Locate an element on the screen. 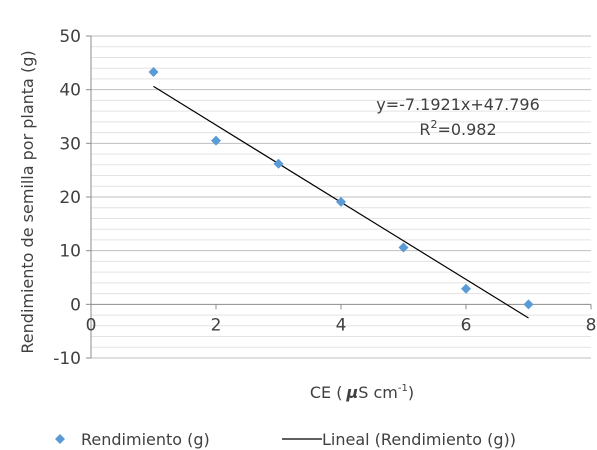 The height and width of the screenshot is (450, 597). y-tick-label: 30 is located at coordinates (70, 144).